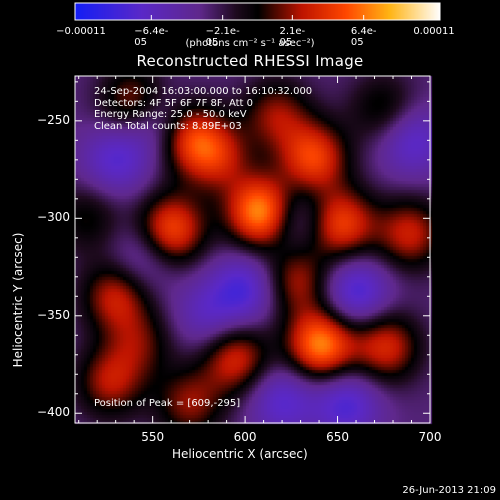  Describe the element at coordinates (151, 37) in the screenshot. I see `colorbar-tick-label: −6.4e-05` at that location.